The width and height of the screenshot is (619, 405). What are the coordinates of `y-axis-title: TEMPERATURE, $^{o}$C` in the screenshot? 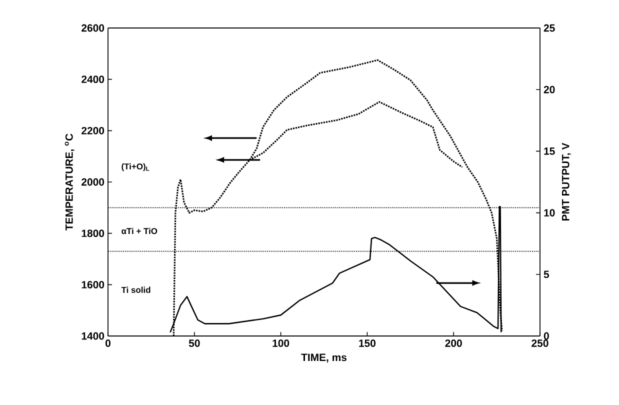 It's located at (69, 182).